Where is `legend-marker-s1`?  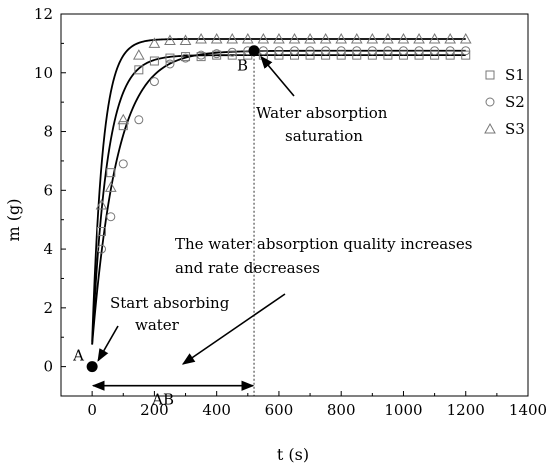
legend-marker-s1 is located at coordinates (490, 75).